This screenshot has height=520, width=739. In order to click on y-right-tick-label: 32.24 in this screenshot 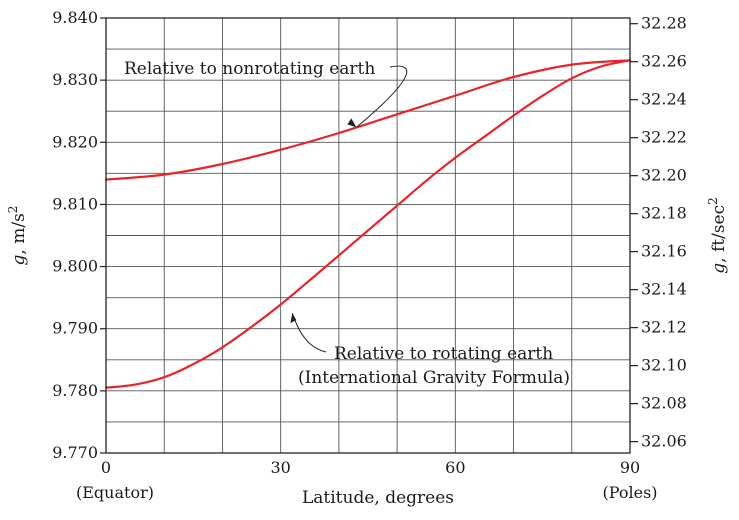, I will do `click(664, 99)`.